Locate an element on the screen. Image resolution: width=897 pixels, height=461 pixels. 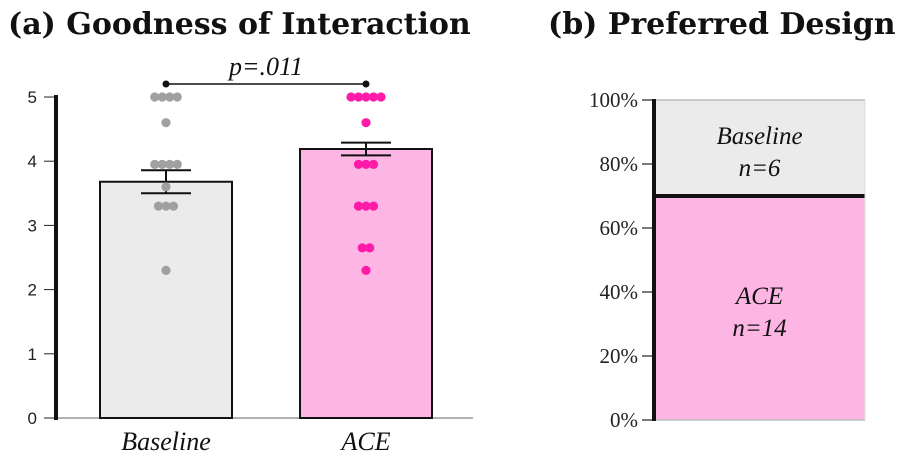
y-tick-label: 60% is located at coordinates (619, 228).